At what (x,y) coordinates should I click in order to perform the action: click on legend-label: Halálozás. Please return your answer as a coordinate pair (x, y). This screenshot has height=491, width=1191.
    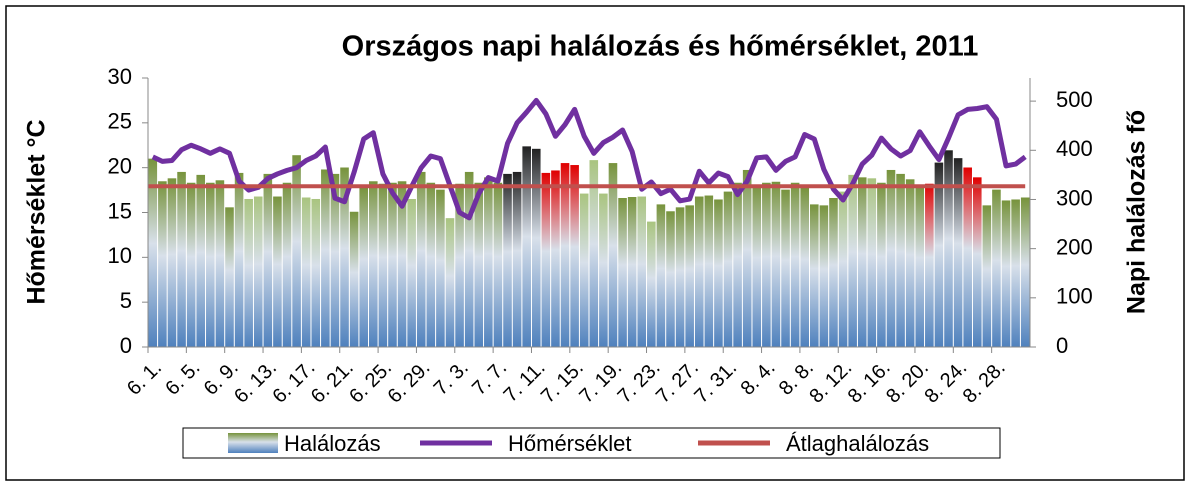
    Looking at the image, I should click on (332, 443).